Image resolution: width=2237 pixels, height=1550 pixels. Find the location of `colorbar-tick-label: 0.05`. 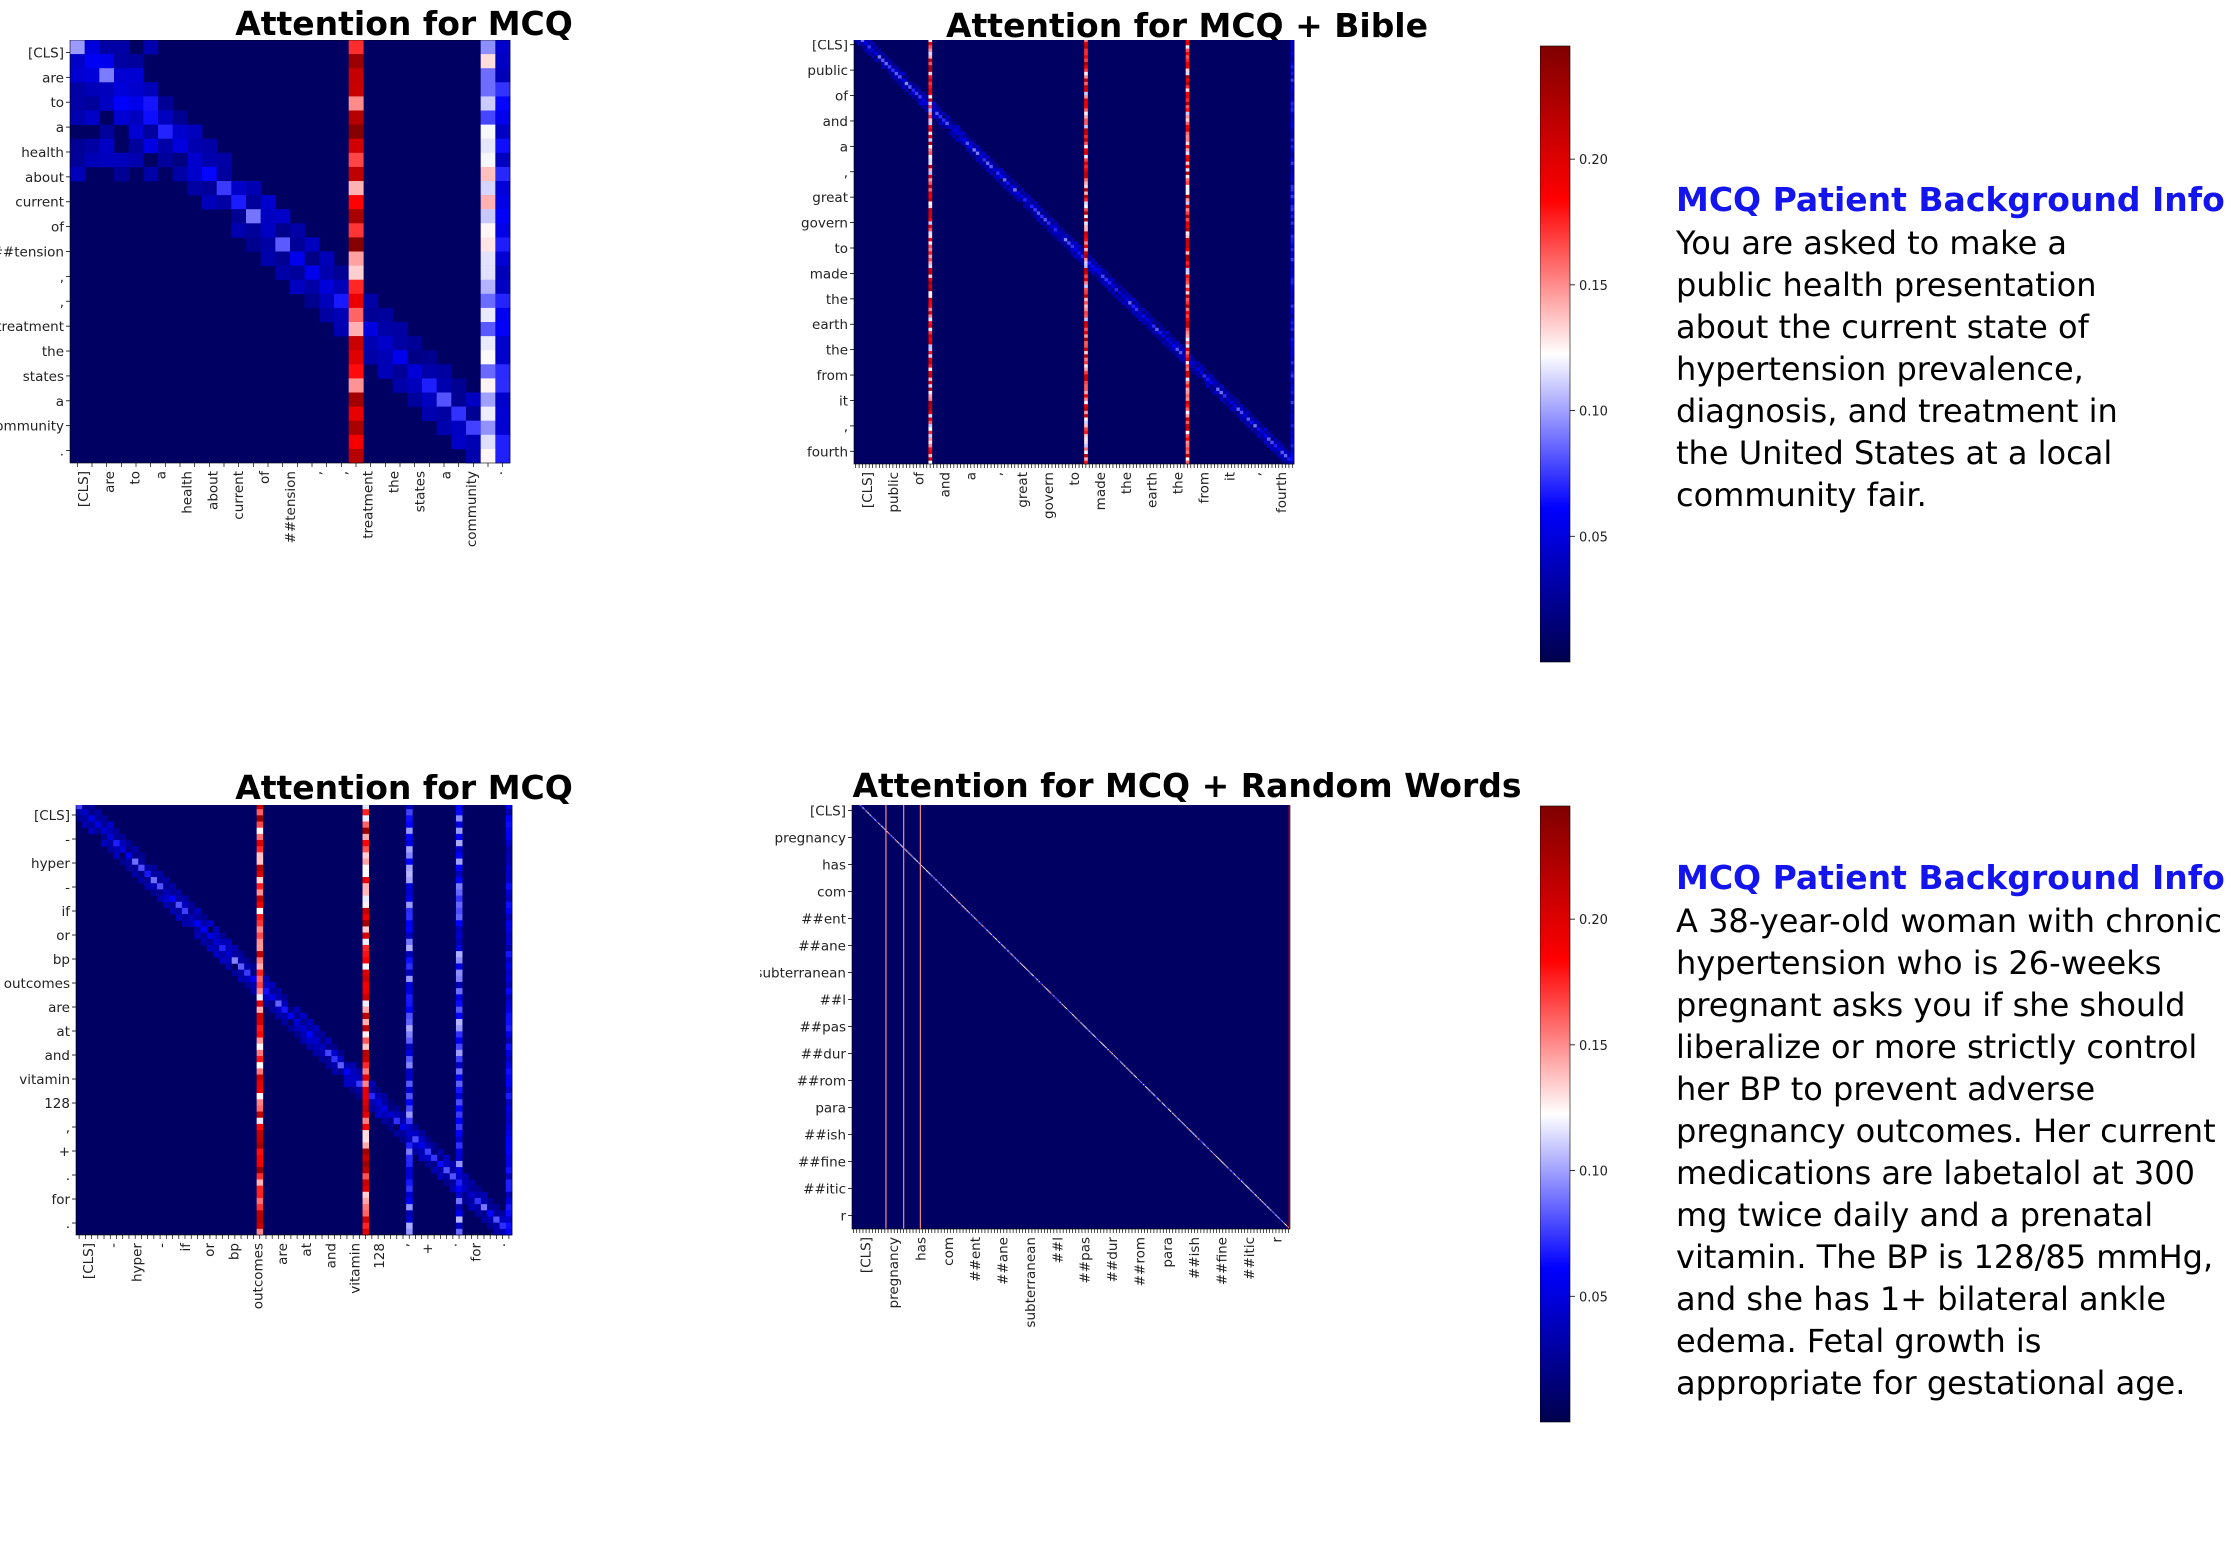

colorbar-tick-label: 0.05 is located at coordinates (1593, 537).